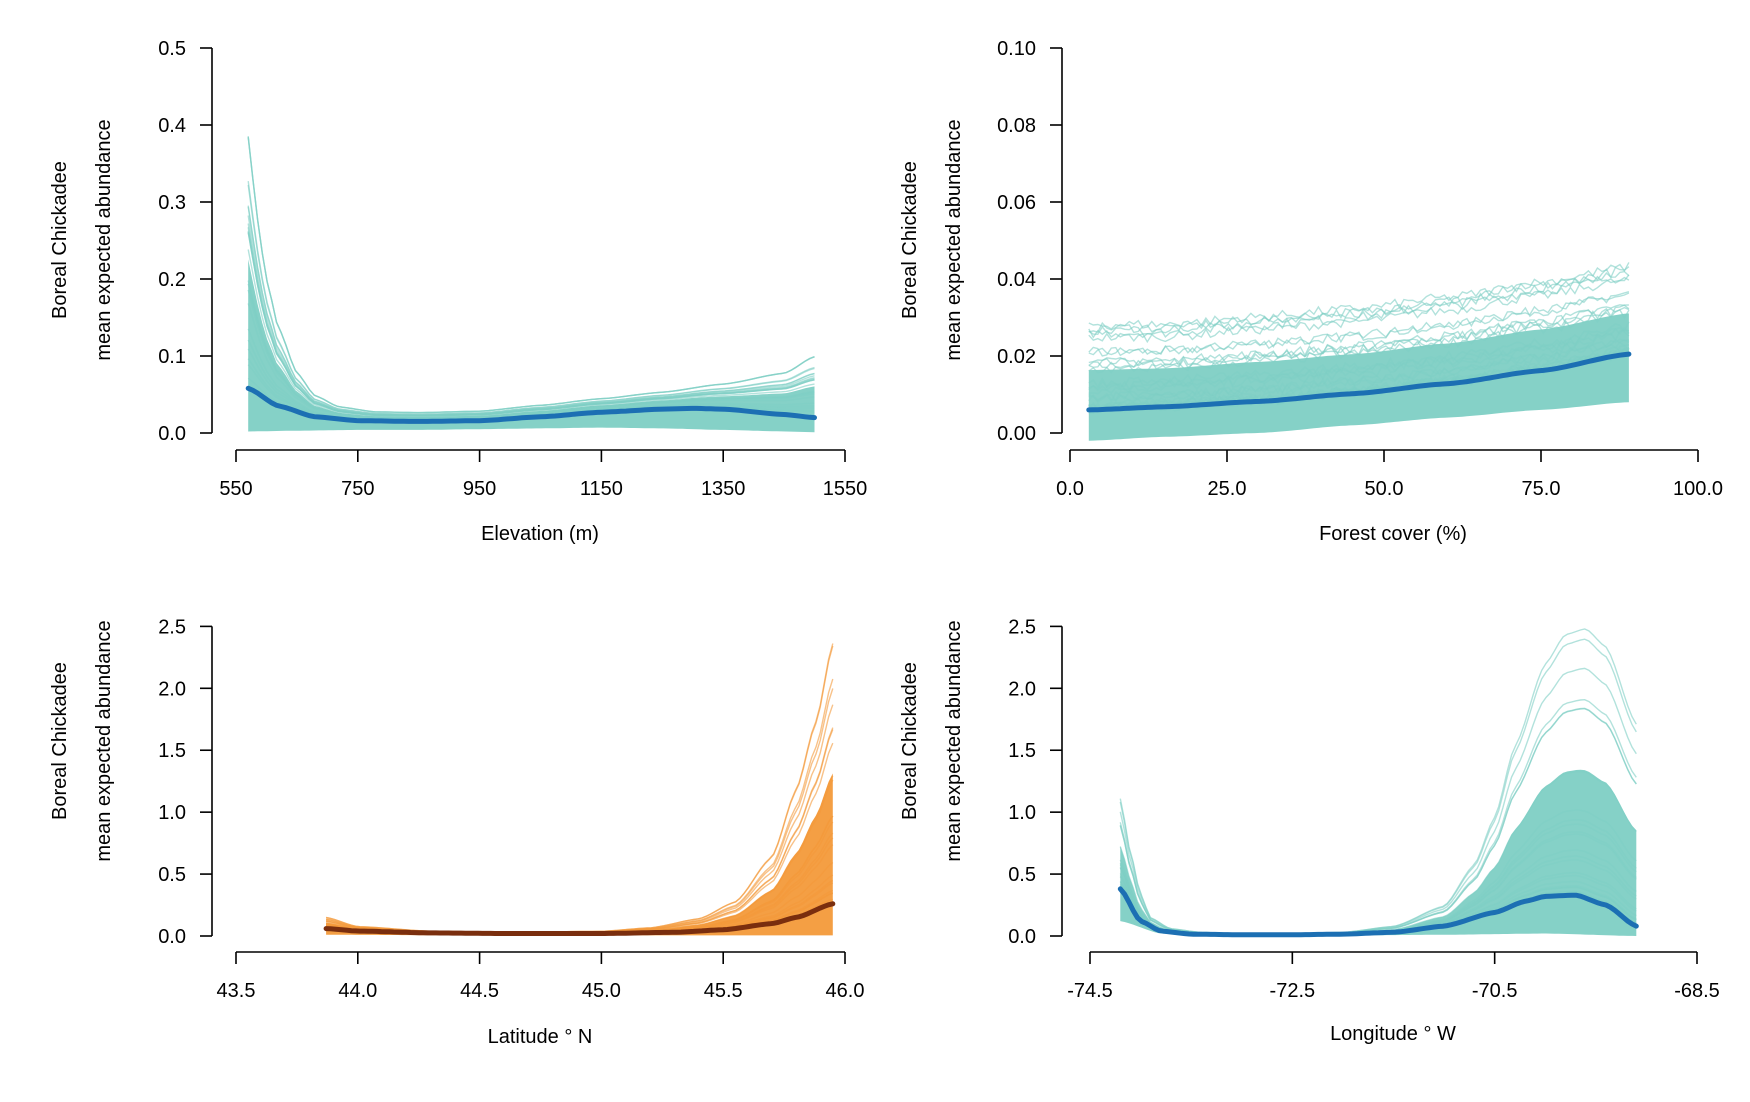 This screenshot has height=1102, width=1750. Describe the element at coordinates (357, 991) in the screenshot. I see `x-tick-label: 44.0` at that location.